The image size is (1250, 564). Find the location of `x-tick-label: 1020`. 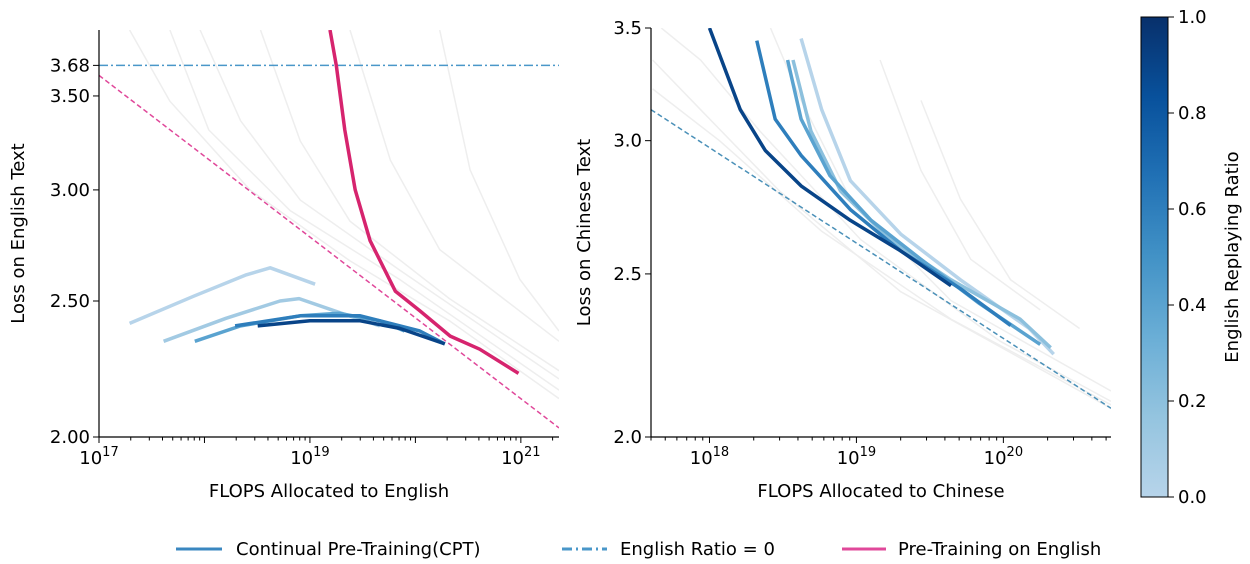

x-tick-label: 1020 is located at coordinates (1003, 457).